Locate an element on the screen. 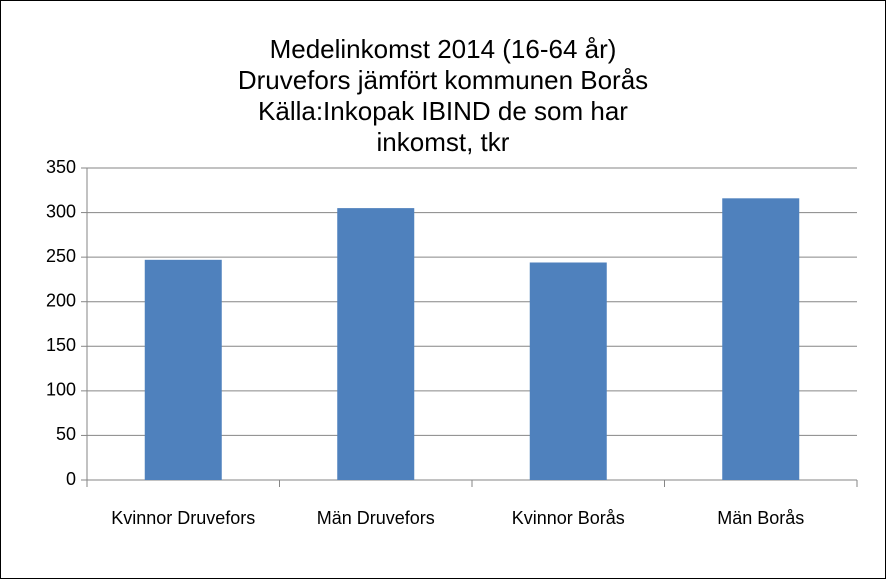 This screenshot has height=579, width=886. y-tick-label: 50 is located at coordinates (66, 434).